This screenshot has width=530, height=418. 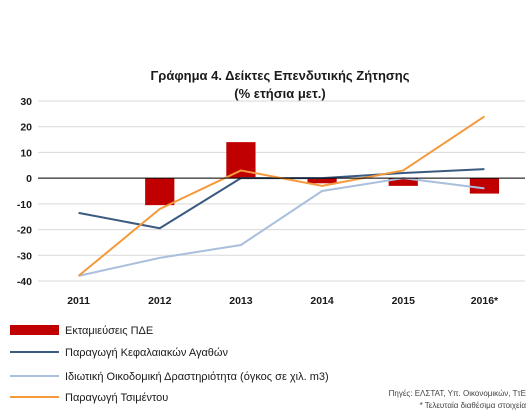 I want to click on bar-2012, so click(x=160, y=192).